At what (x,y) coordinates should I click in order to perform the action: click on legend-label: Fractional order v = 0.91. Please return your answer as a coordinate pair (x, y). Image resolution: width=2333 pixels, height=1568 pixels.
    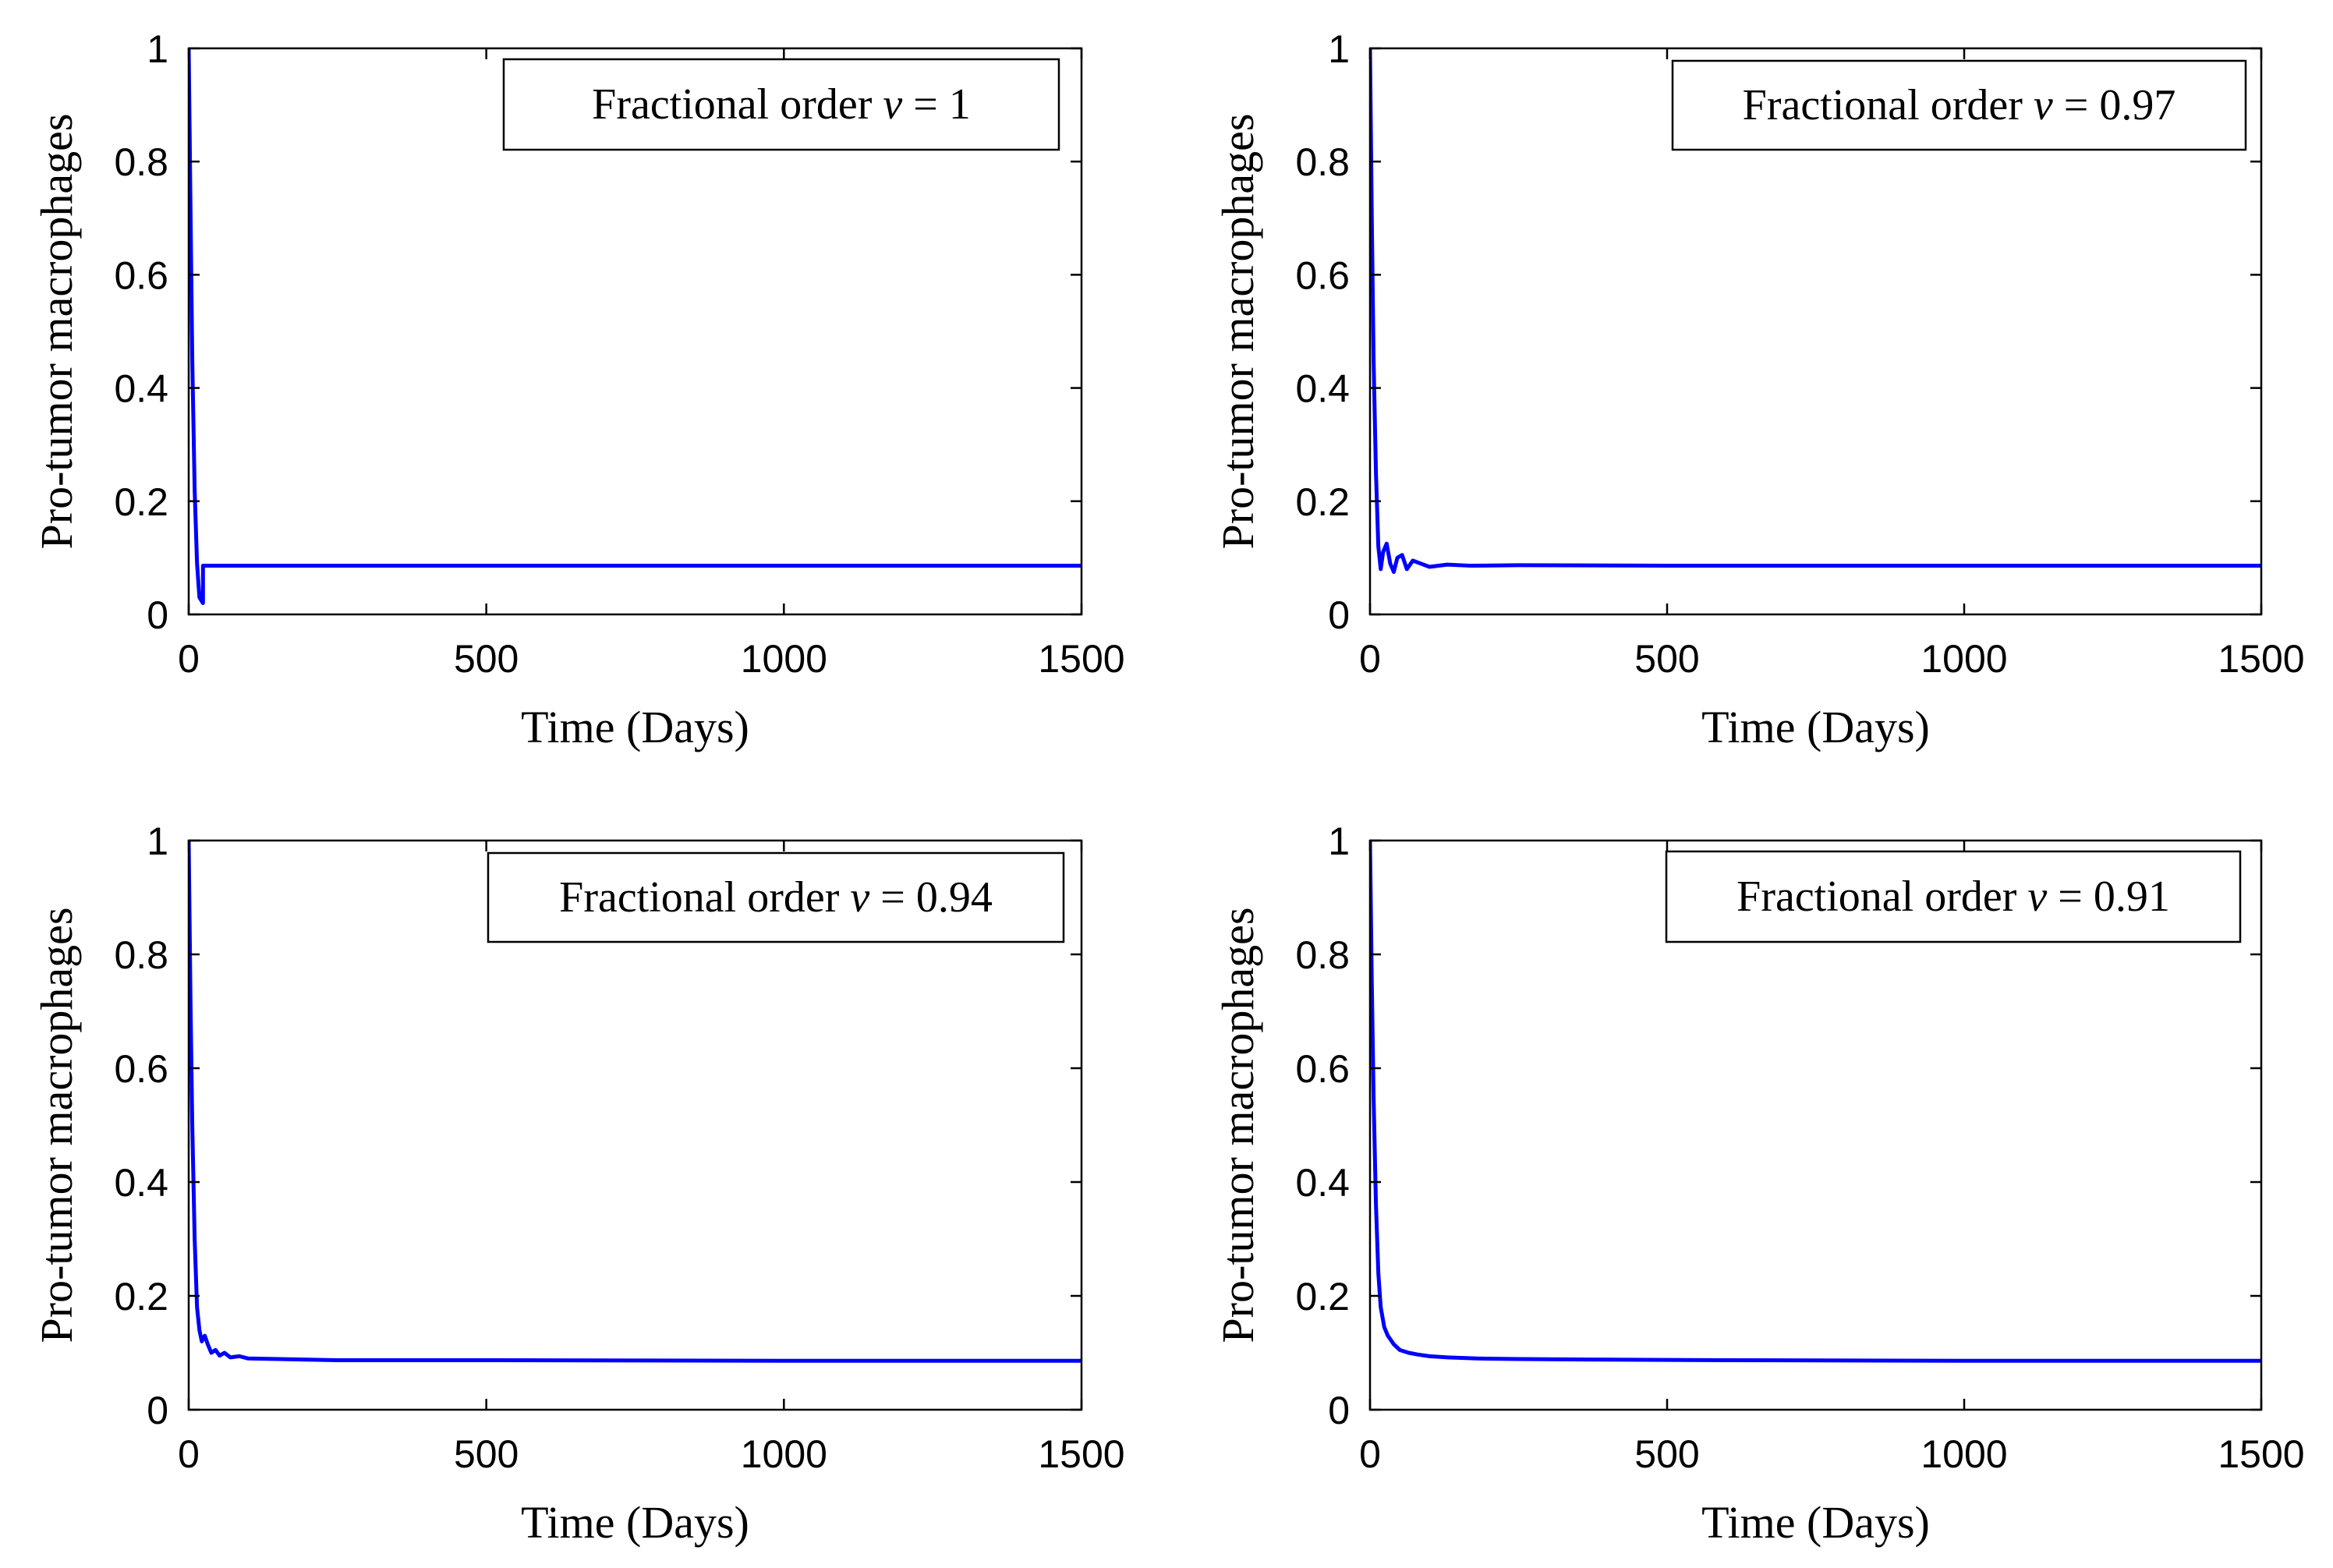
    Looking at the image, I should click on (1953, 896).